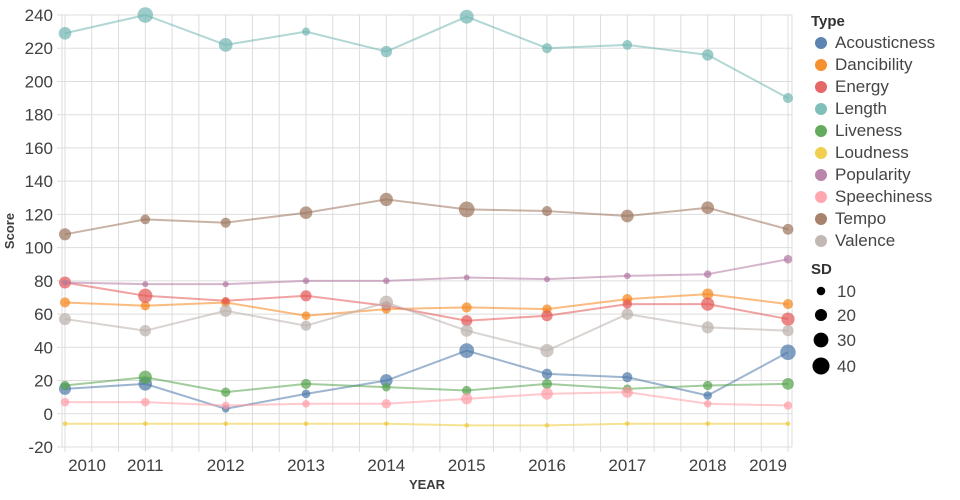 The height and width of the screenshot is (500, 960). I want to click on legend-sd-label: 10, so click(846, 291).